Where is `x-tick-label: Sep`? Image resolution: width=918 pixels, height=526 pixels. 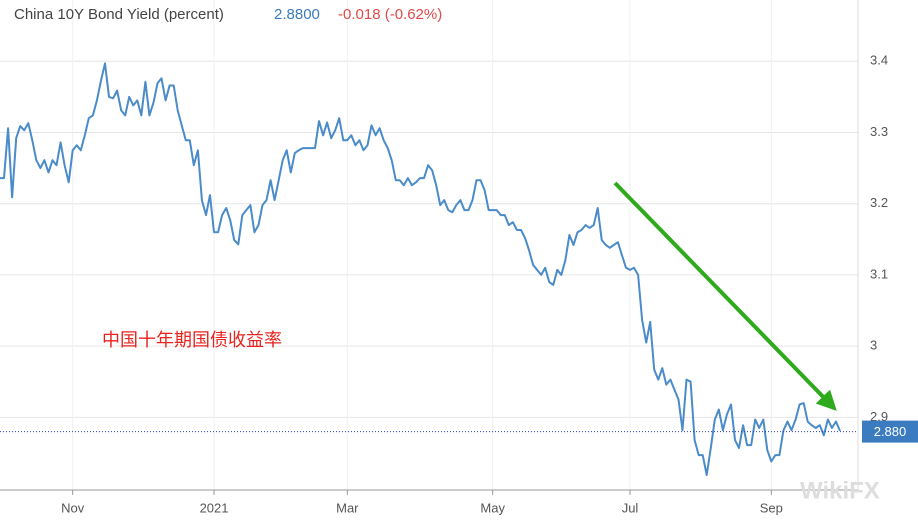
x-tick-label: Sep is located at coordinates (771, 507).